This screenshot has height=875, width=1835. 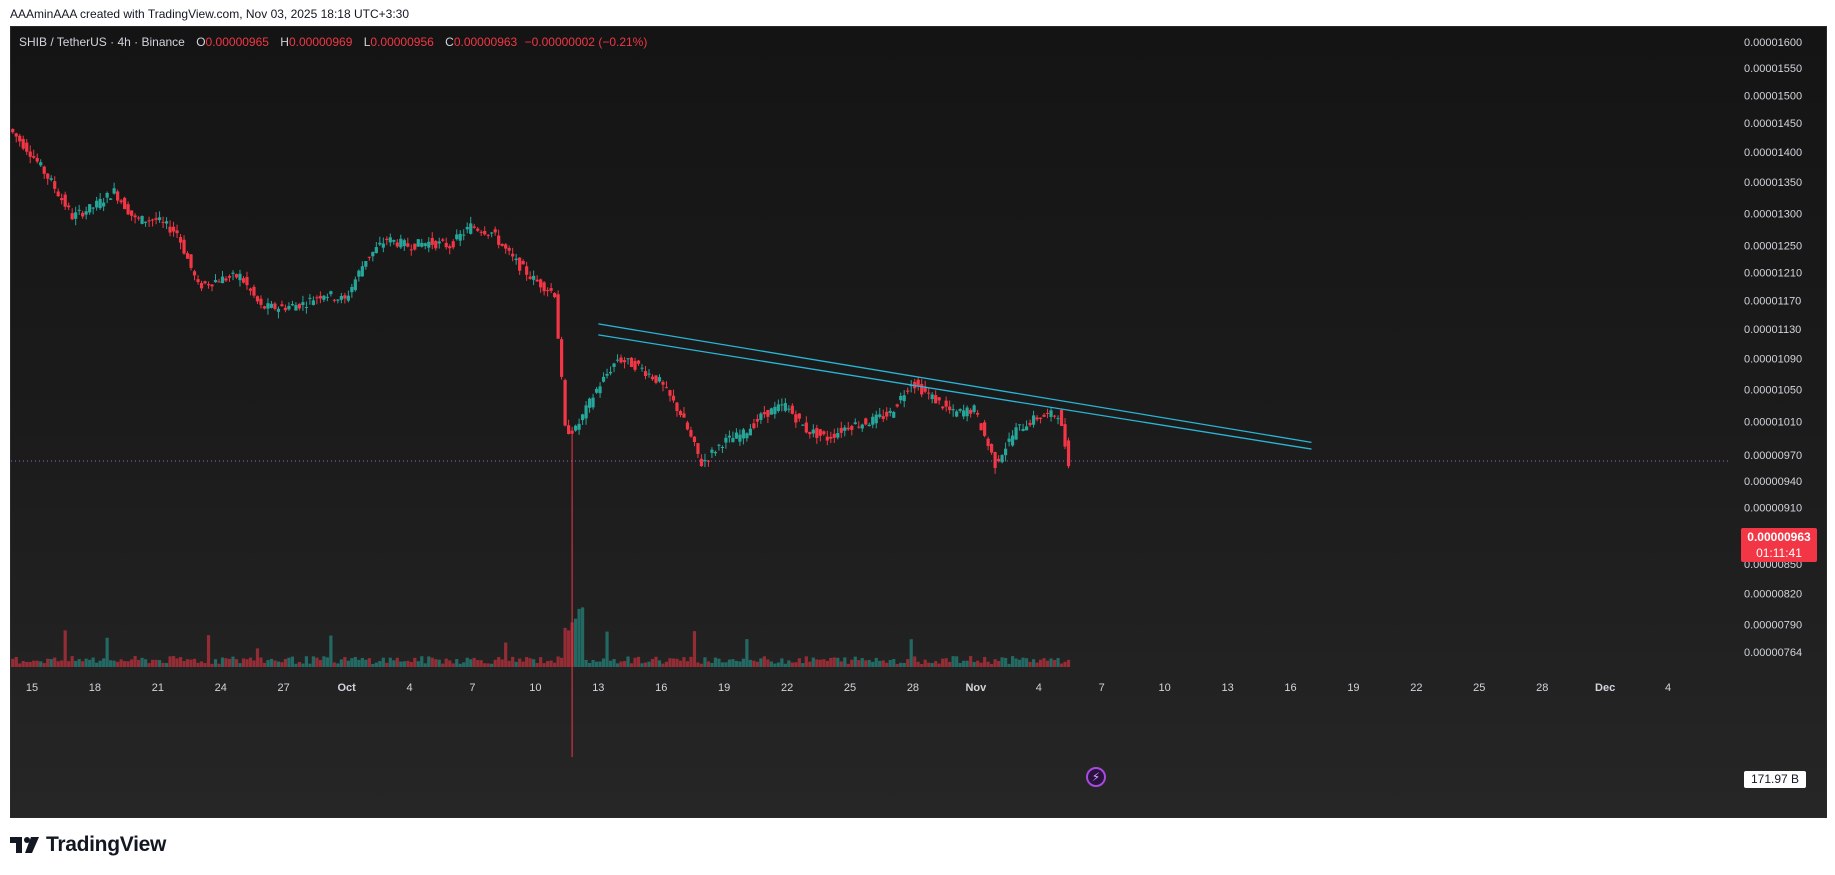 I want to click on tradingview-brand: TradingView, so click(x=88, y=845).